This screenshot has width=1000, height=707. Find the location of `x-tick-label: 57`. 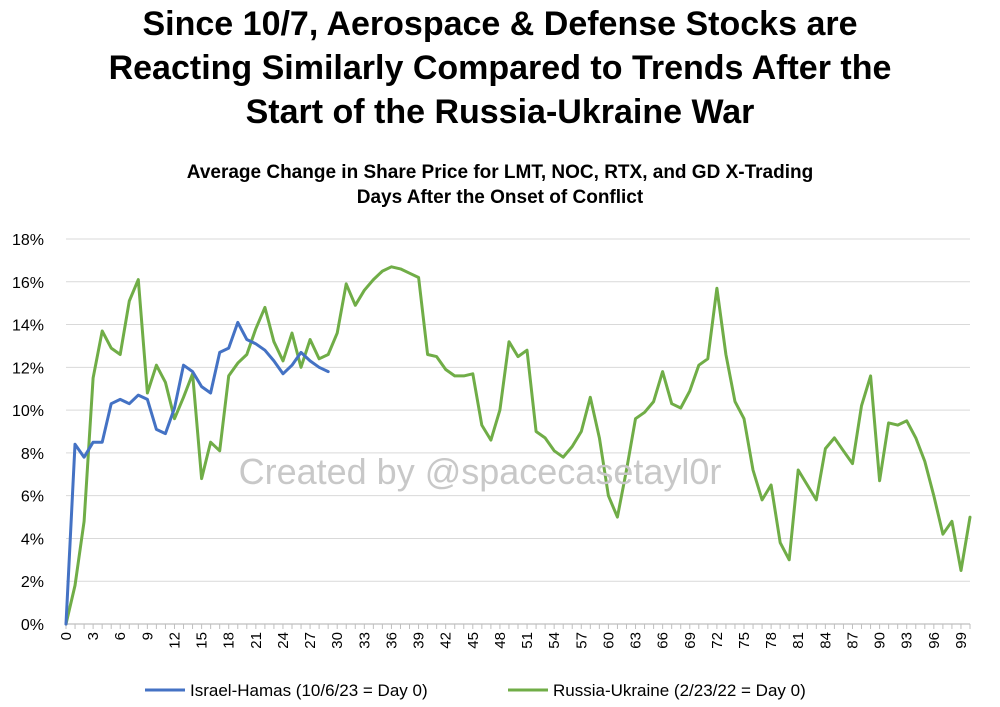

x-tick-label: 57 is located at coordinates (581, 640).